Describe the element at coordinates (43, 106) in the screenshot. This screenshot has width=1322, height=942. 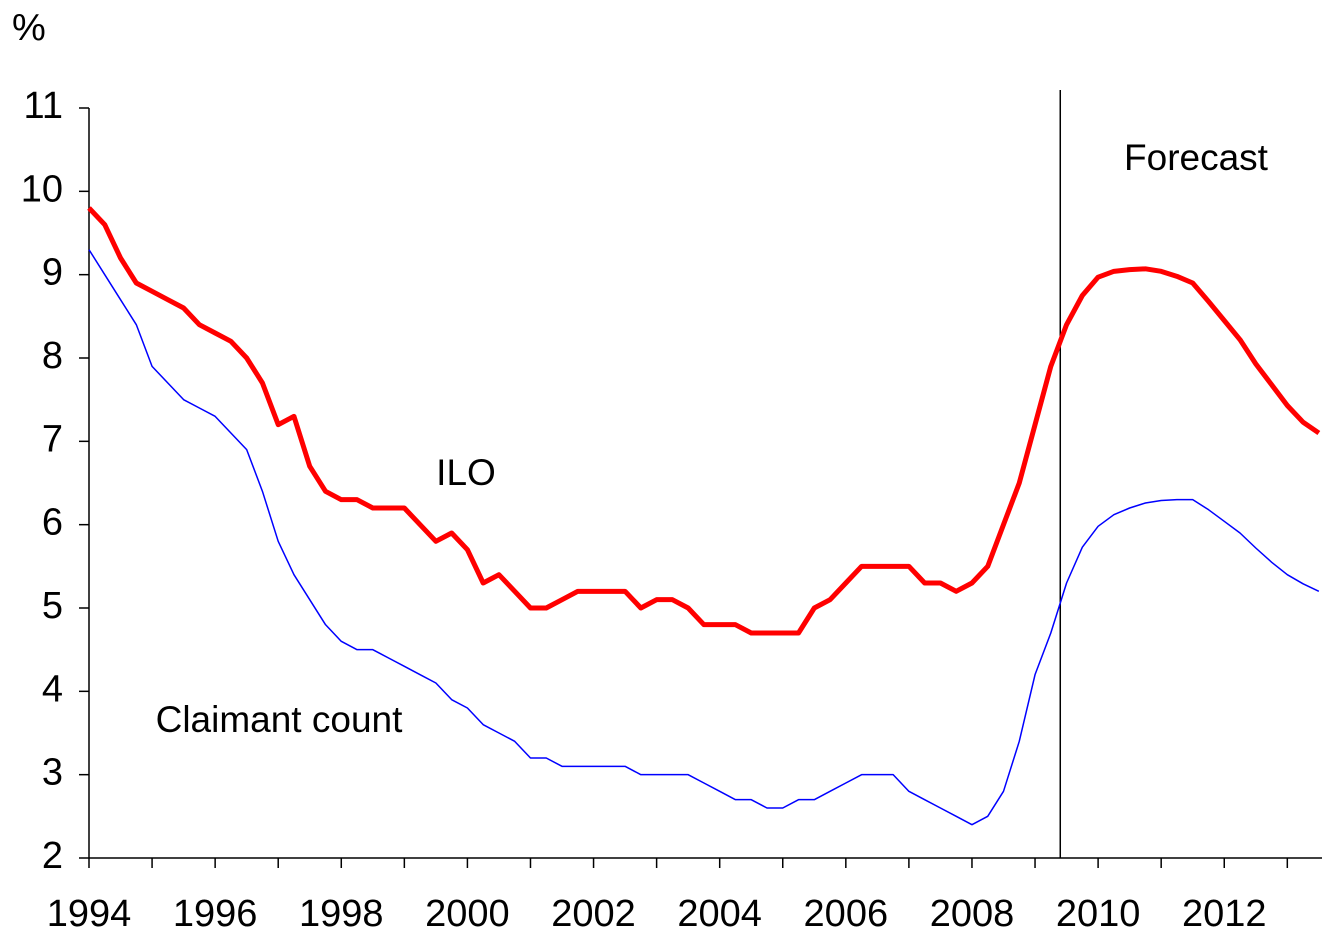
I see `y-tick-label: 11` at that location.